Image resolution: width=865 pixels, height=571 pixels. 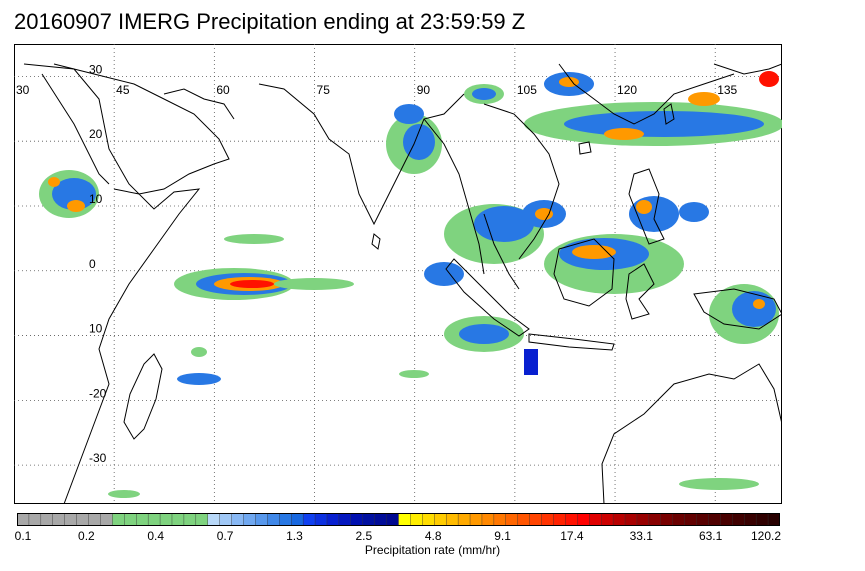 What do you see at coordinates (627, 90) in the screenshot?
I see `longitude-label: 120` at bounding box center [627, 90].